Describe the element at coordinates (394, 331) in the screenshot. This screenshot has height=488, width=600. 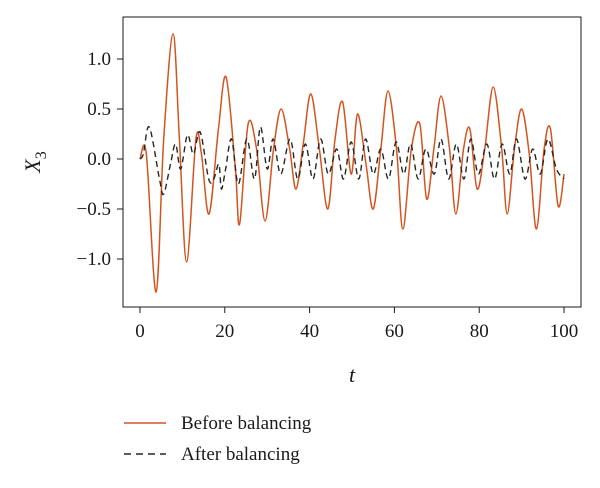
I see `x-tick-label: 60` at that location.